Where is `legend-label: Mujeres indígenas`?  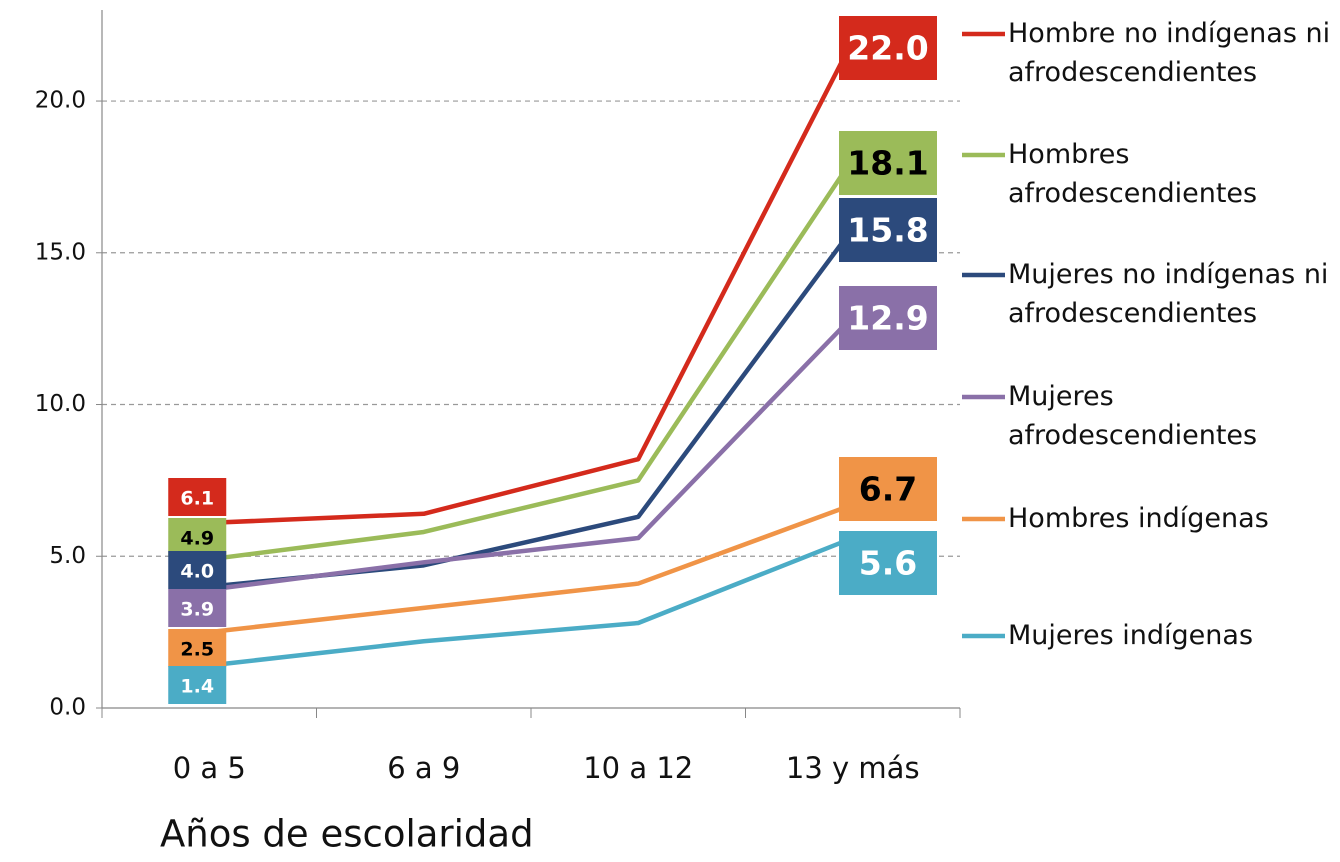 legend-label: Mujeres indígenas is located at coordinates (1131, 635).